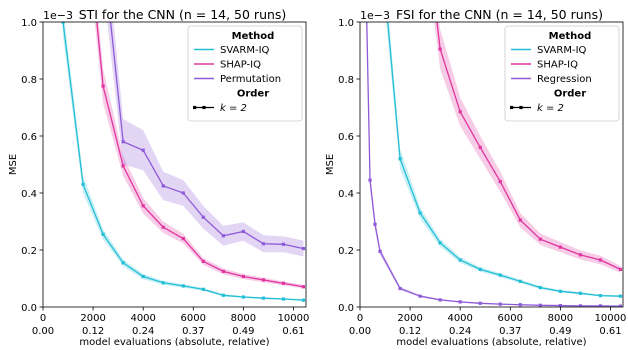  I want to click on legend-item-label: Permutation, so click(250, 79).